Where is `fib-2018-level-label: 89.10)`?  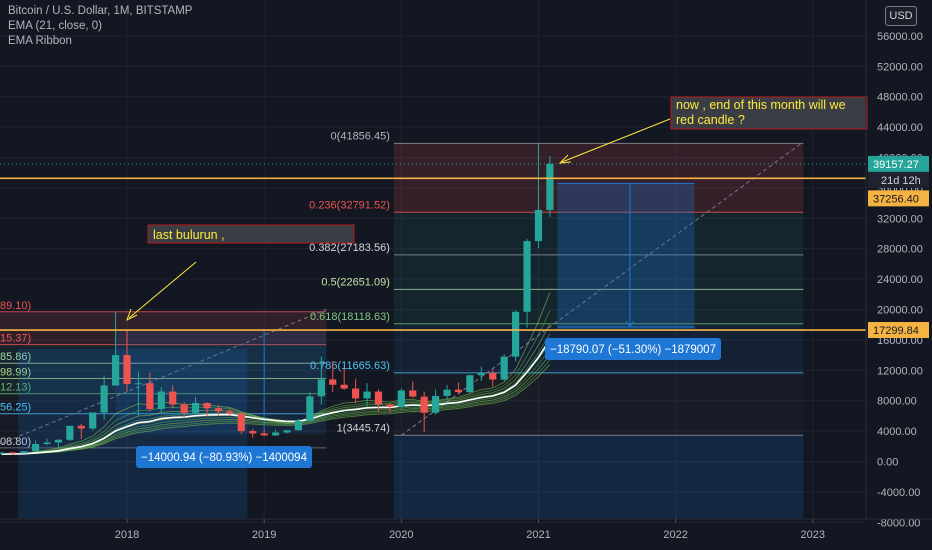
fib-2018-level-label: 89.10) is located at coordinates (15, 306).